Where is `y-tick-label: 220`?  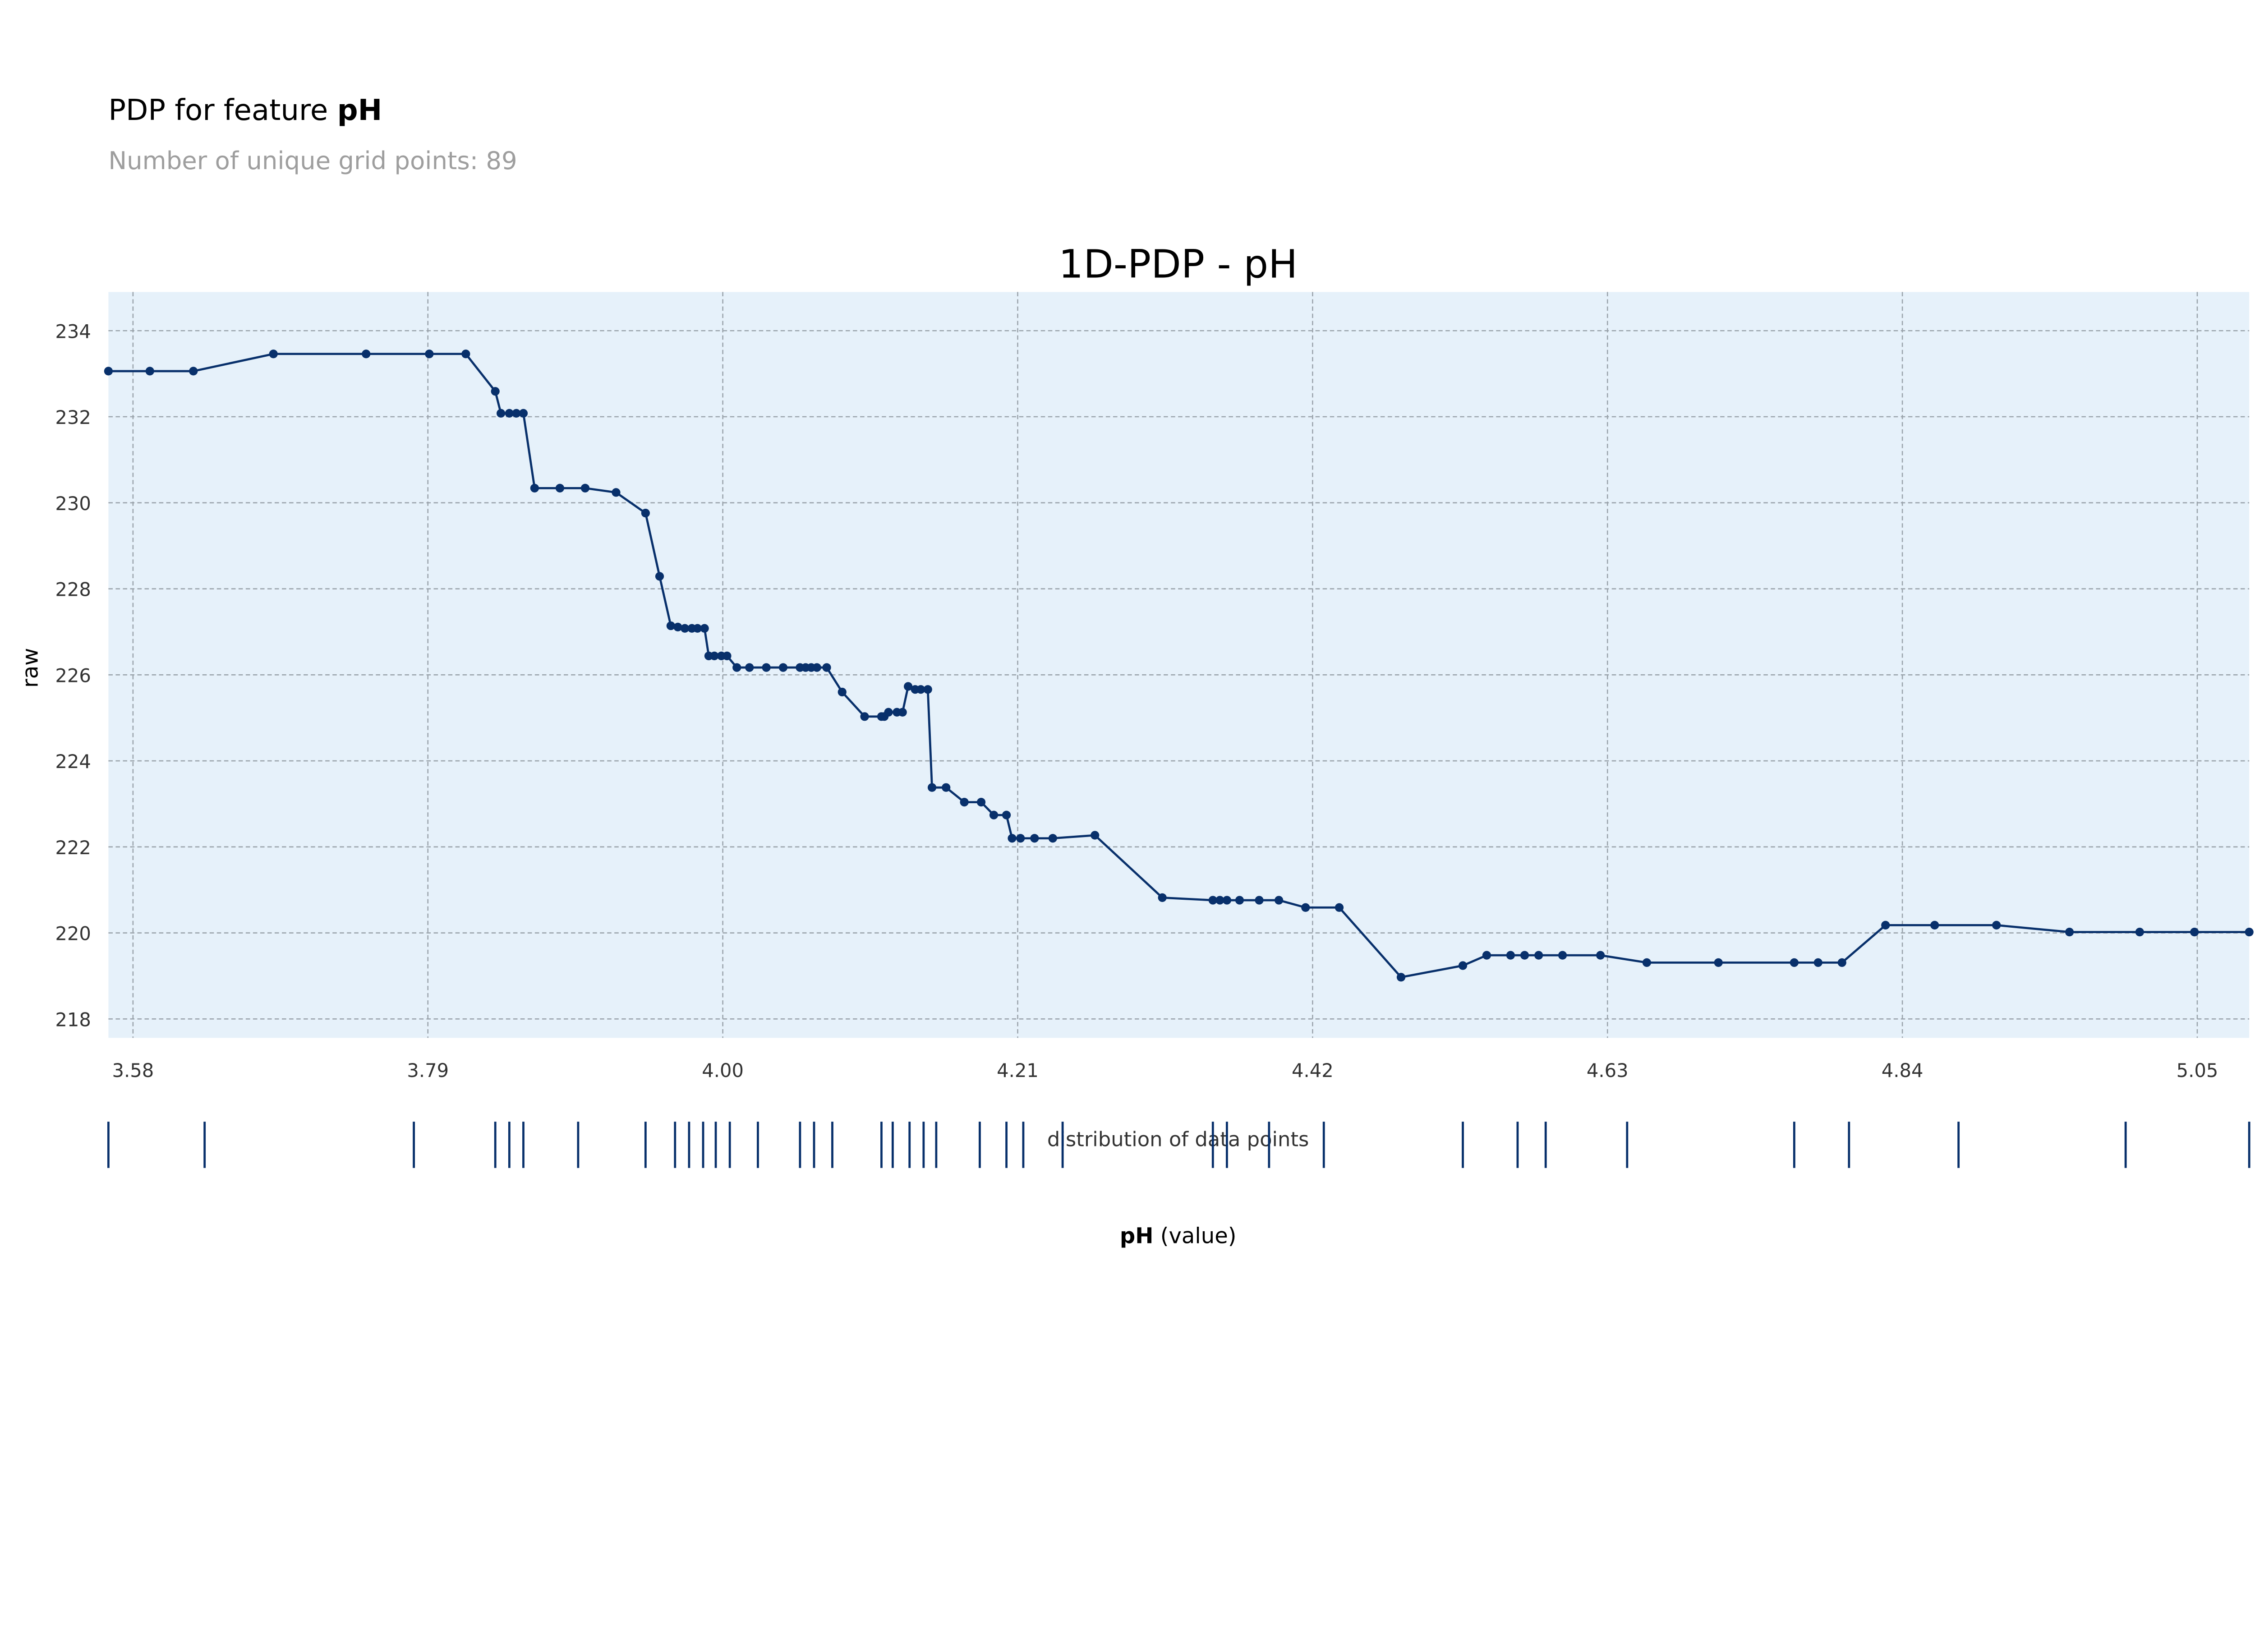 y-tick-label: 220 is located at coordinates (73, 934).